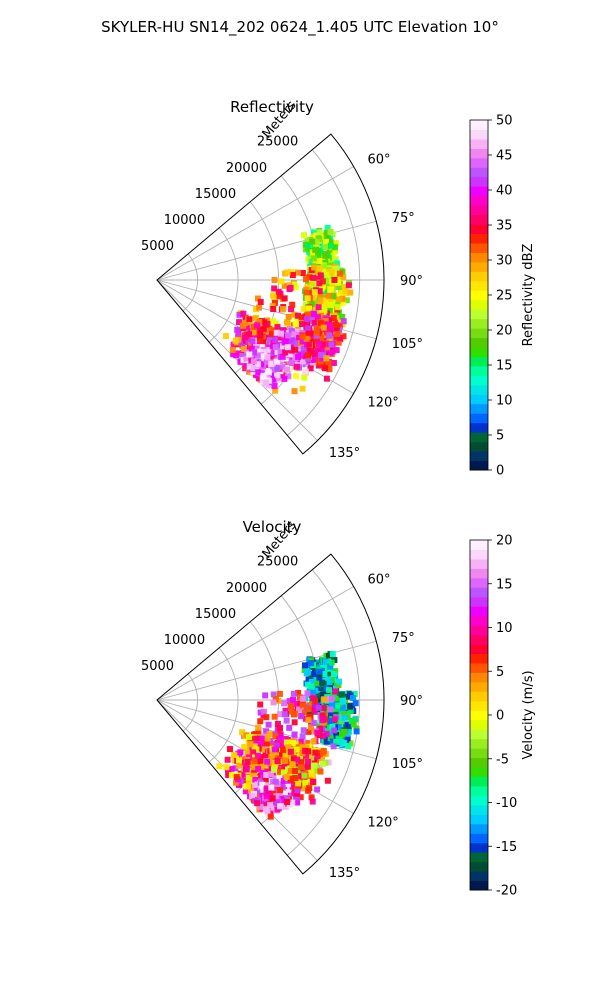 The height and width of the screenshot is (1000, 600). Describe the element at coordinates (382, 403) in the screenshot. I see `angular-tick-label: 120°` at that location.